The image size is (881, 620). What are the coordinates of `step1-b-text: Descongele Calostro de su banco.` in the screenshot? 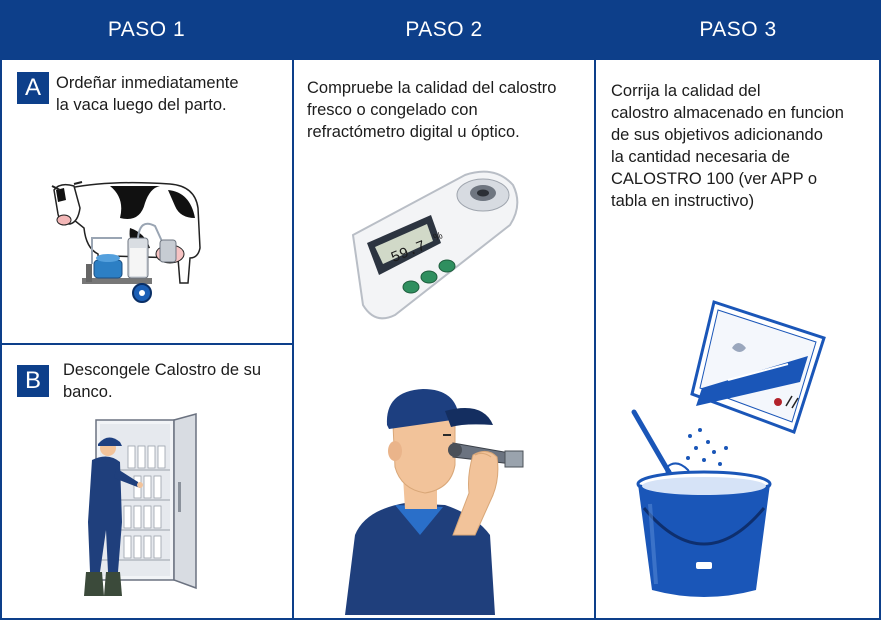 It's located at (162, 381).